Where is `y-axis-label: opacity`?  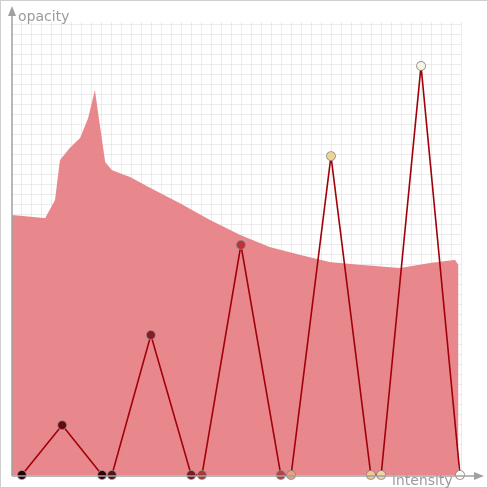 y-axis-label: opacity is located at coordinates (43, 17).